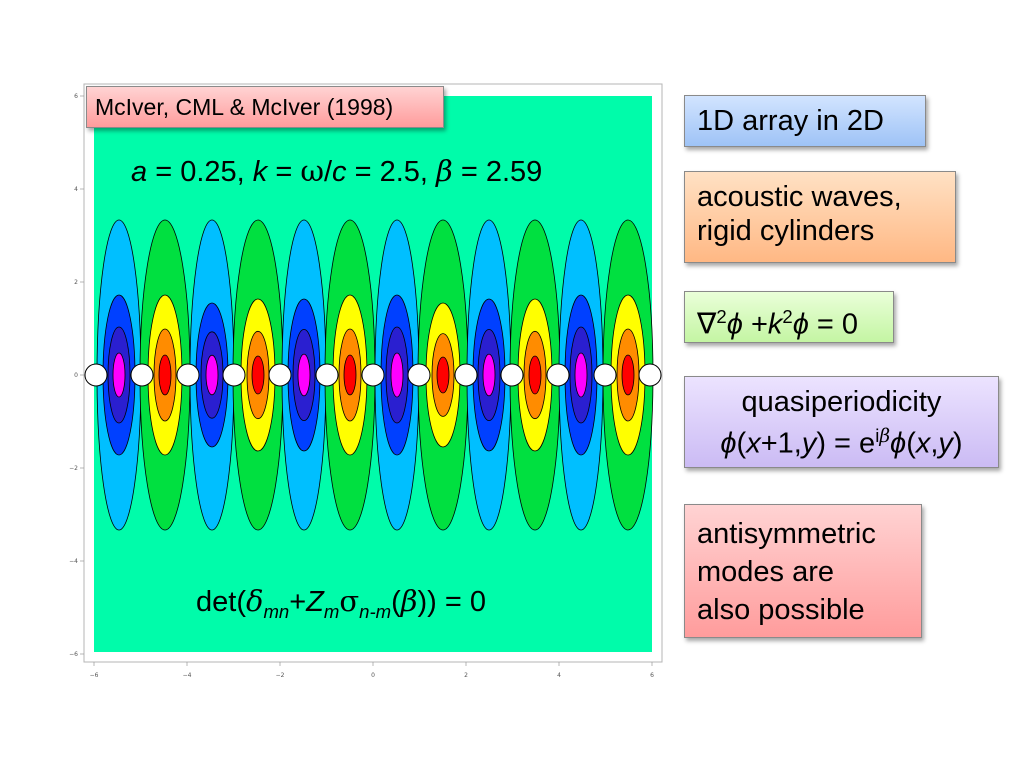  I want to click on note-array: 1D array in 2D, so click(805, 121).